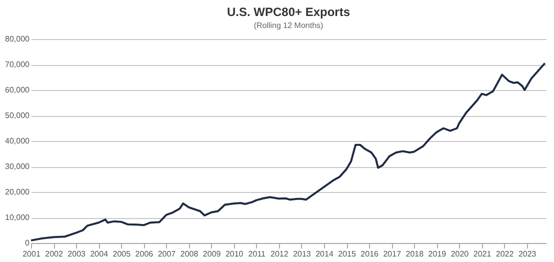 The image size is (554, 262). I want to click on y-tick-label: 80,000, so click(17, 39).